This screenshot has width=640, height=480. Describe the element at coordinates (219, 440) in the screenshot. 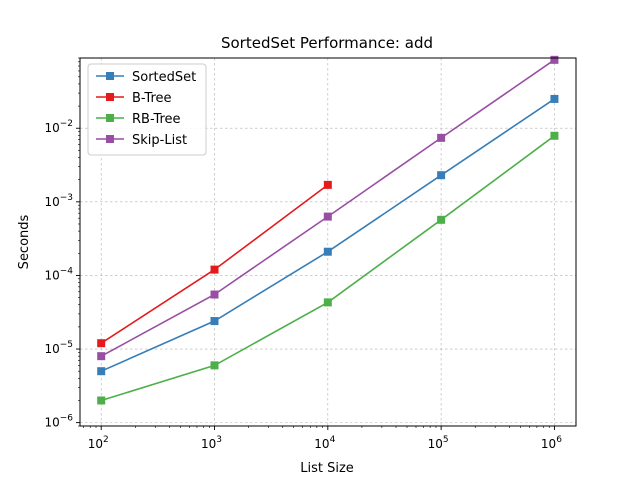

I see `x-tick-exponent: 3` at that location.